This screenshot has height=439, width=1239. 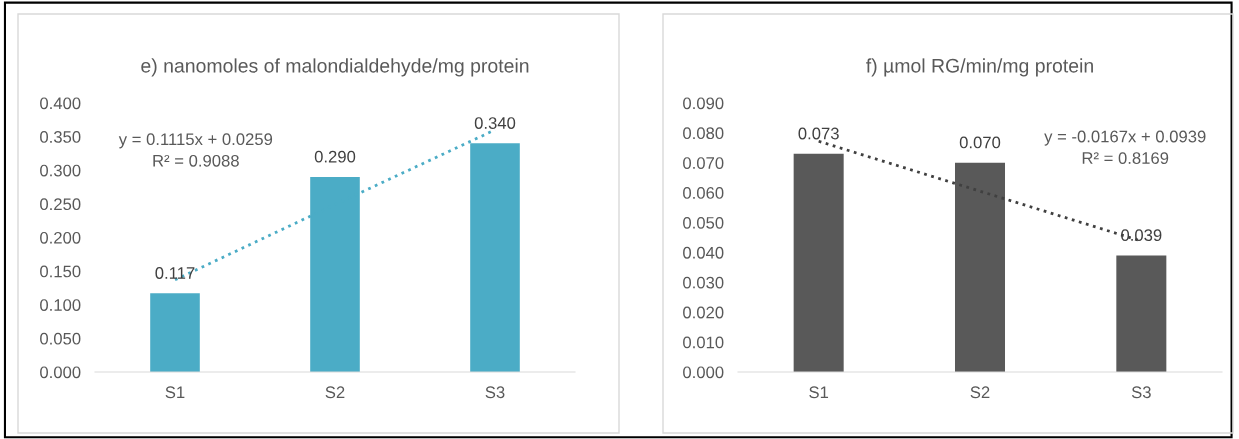 What do you see at coordinates (703, 133) in the screenshot?
I see `y-tick-label: 0.080` at bounding box center [703, 133].